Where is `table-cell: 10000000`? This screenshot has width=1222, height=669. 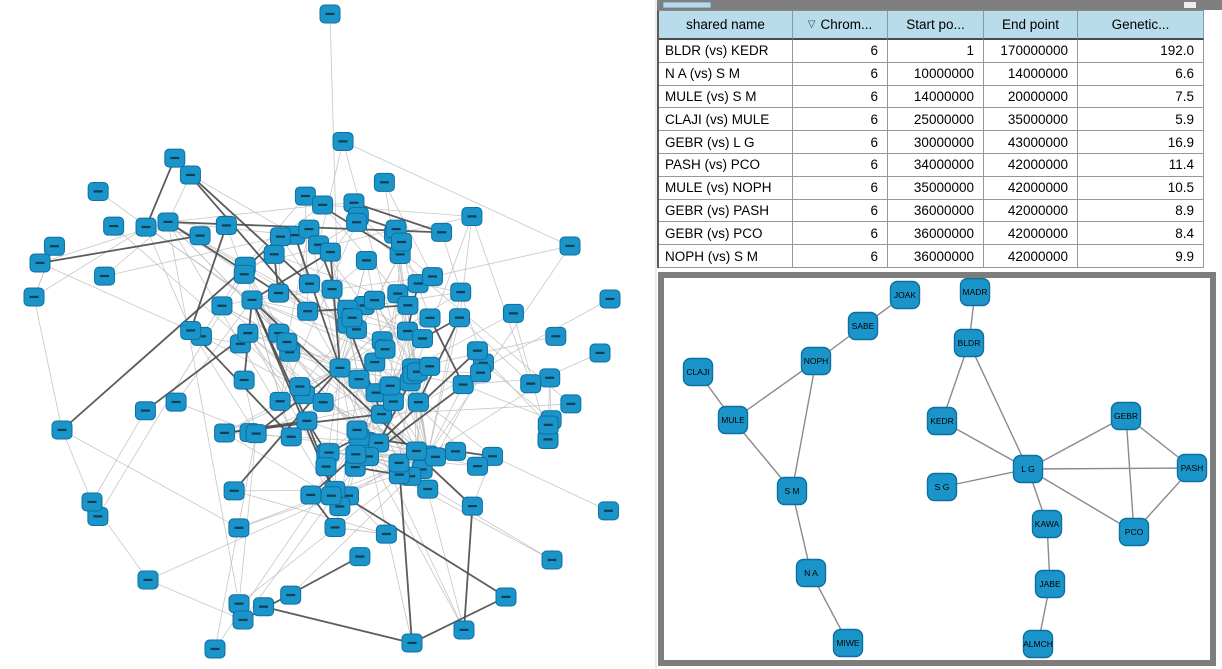 table-cell: 10000000 is located at coordinates (936, 74).